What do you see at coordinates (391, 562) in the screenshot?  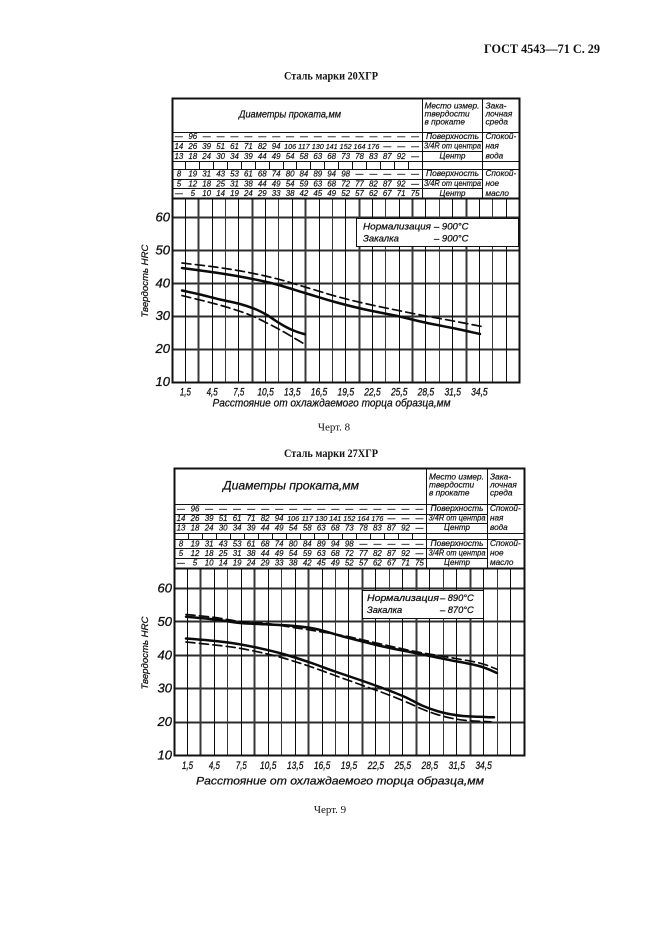 I see `svg-text: 67` at bounding box center [391, 562].